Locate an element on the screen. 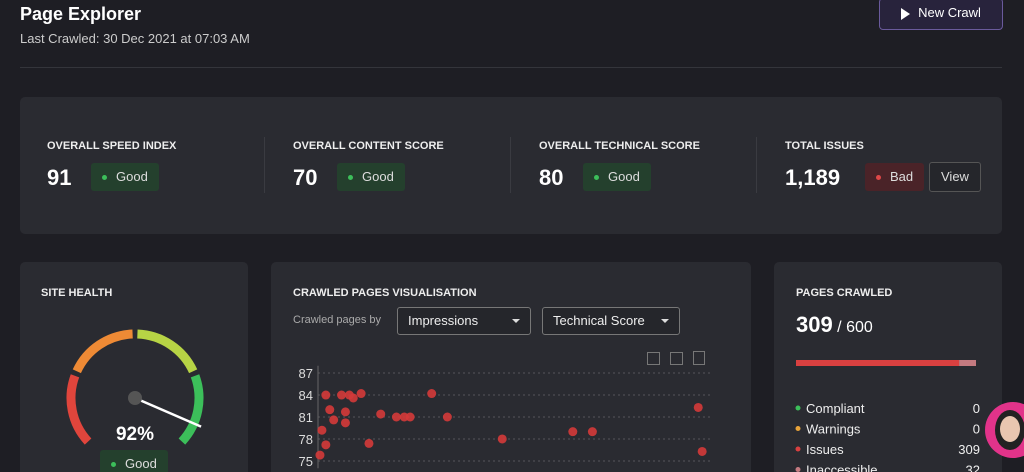 The height and width of the screenshot is (472, 1024). metric-value: 1,189 is located at coordinates (813, 177).